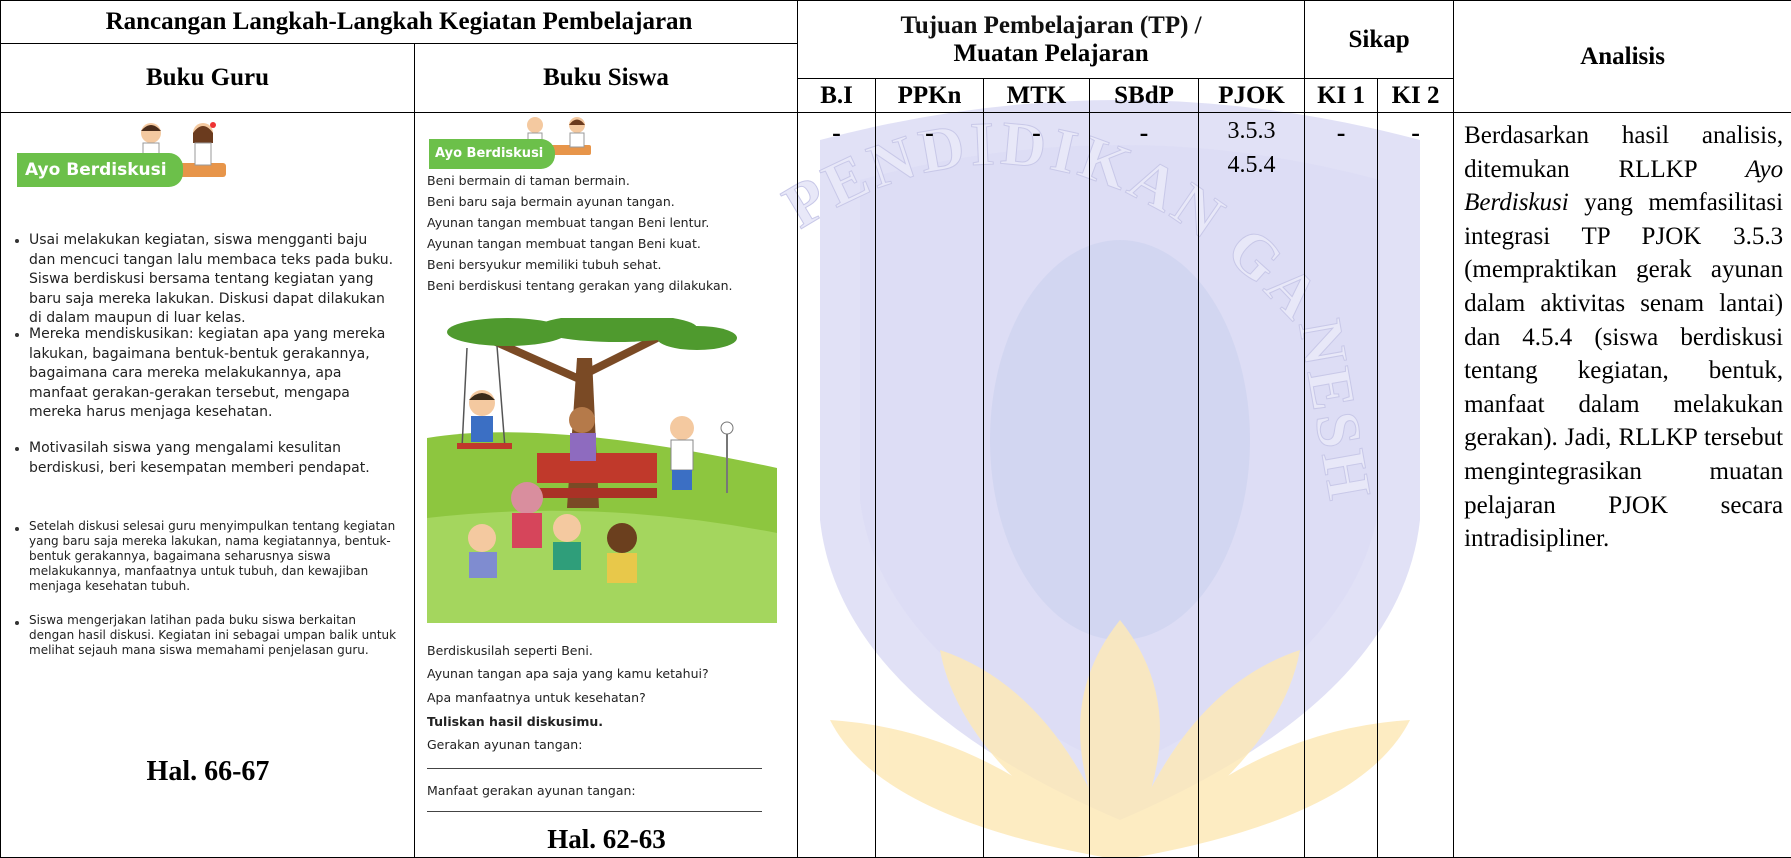 The height and width of the screenshot is (858, 1791). I want to click on question-line: Gerakan ayunan tangan:, so click(505, 744).